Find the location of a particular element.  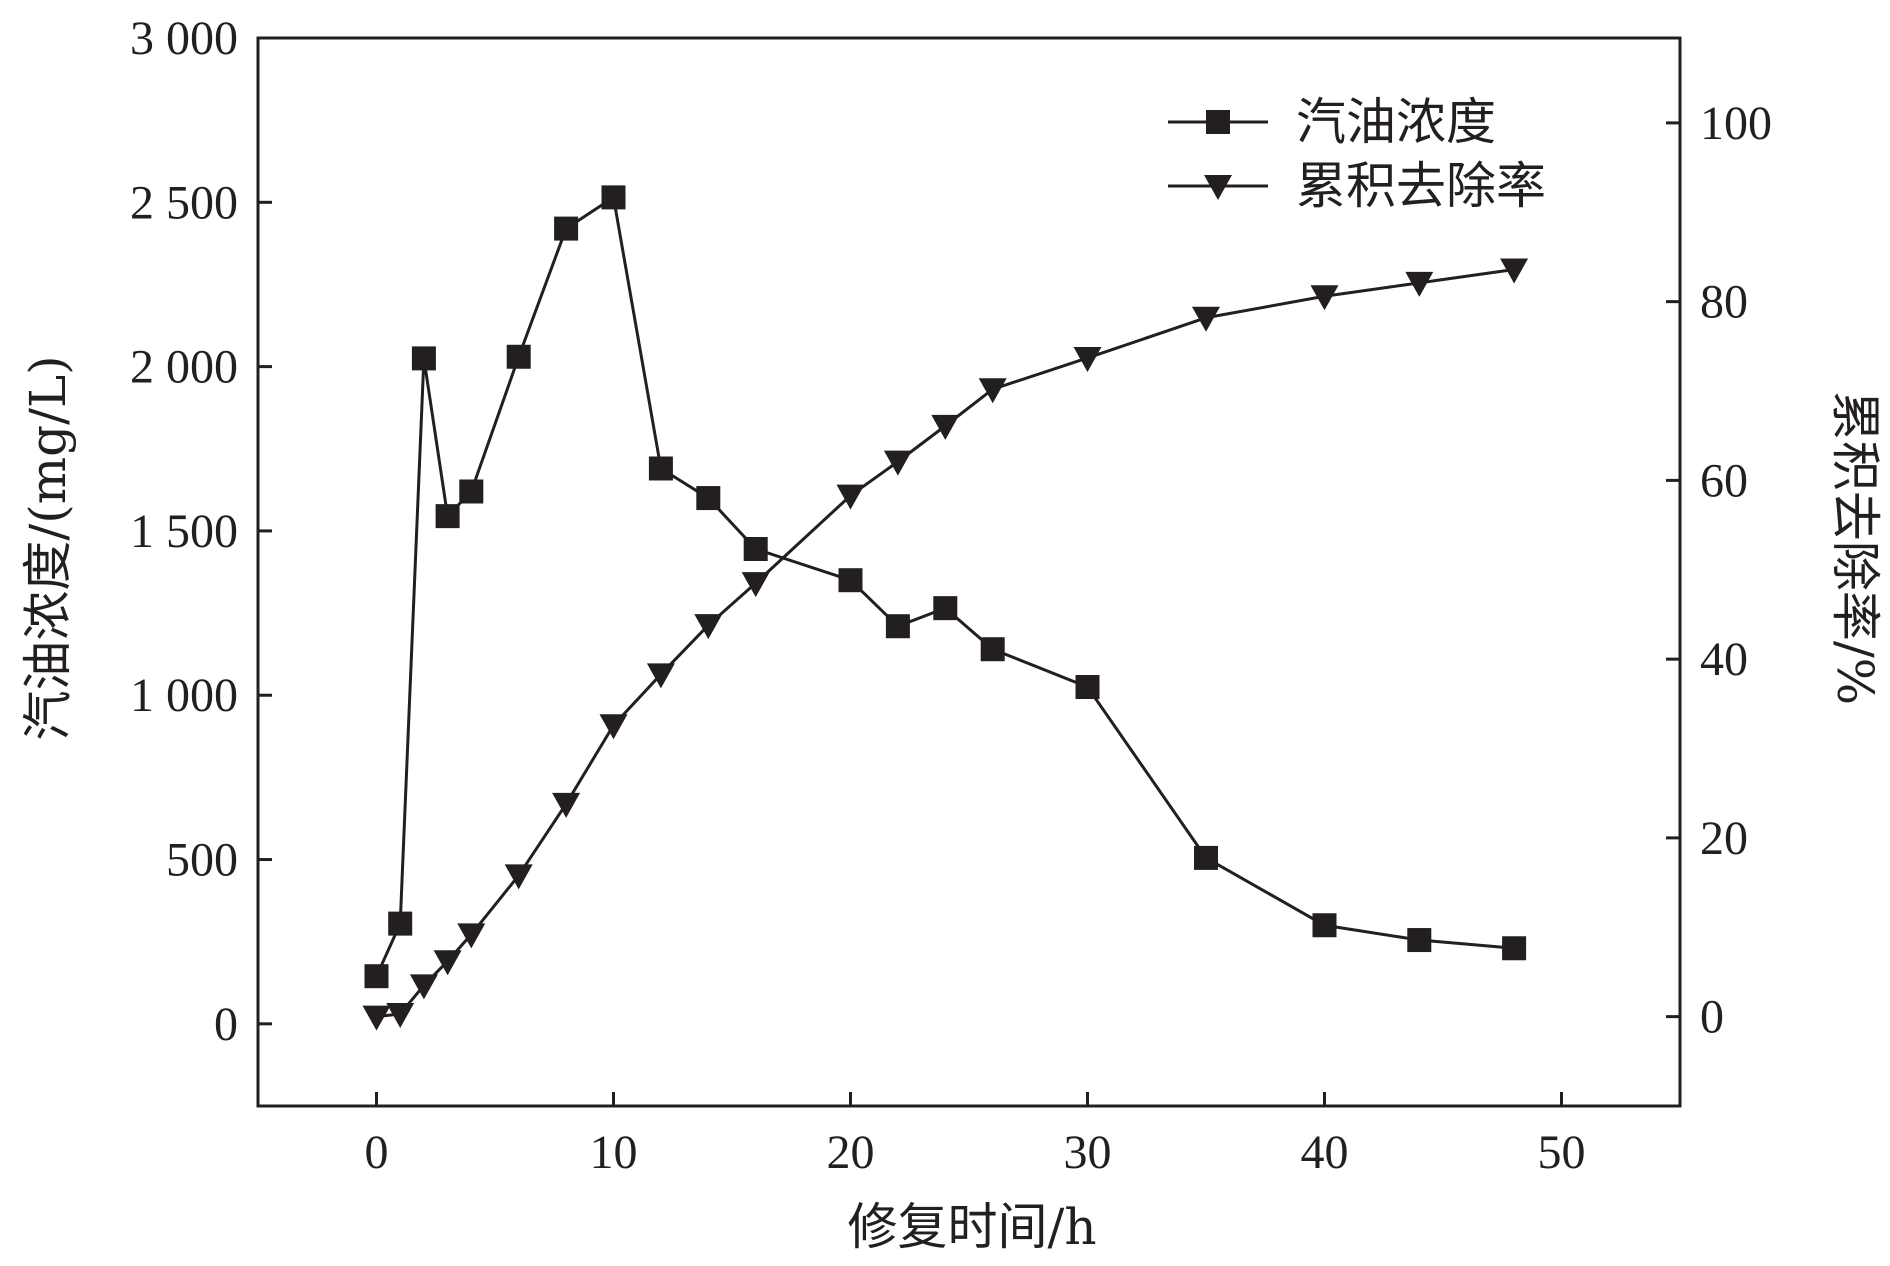

y2-tick-label: 60 is located at coordinates (1724, 480).